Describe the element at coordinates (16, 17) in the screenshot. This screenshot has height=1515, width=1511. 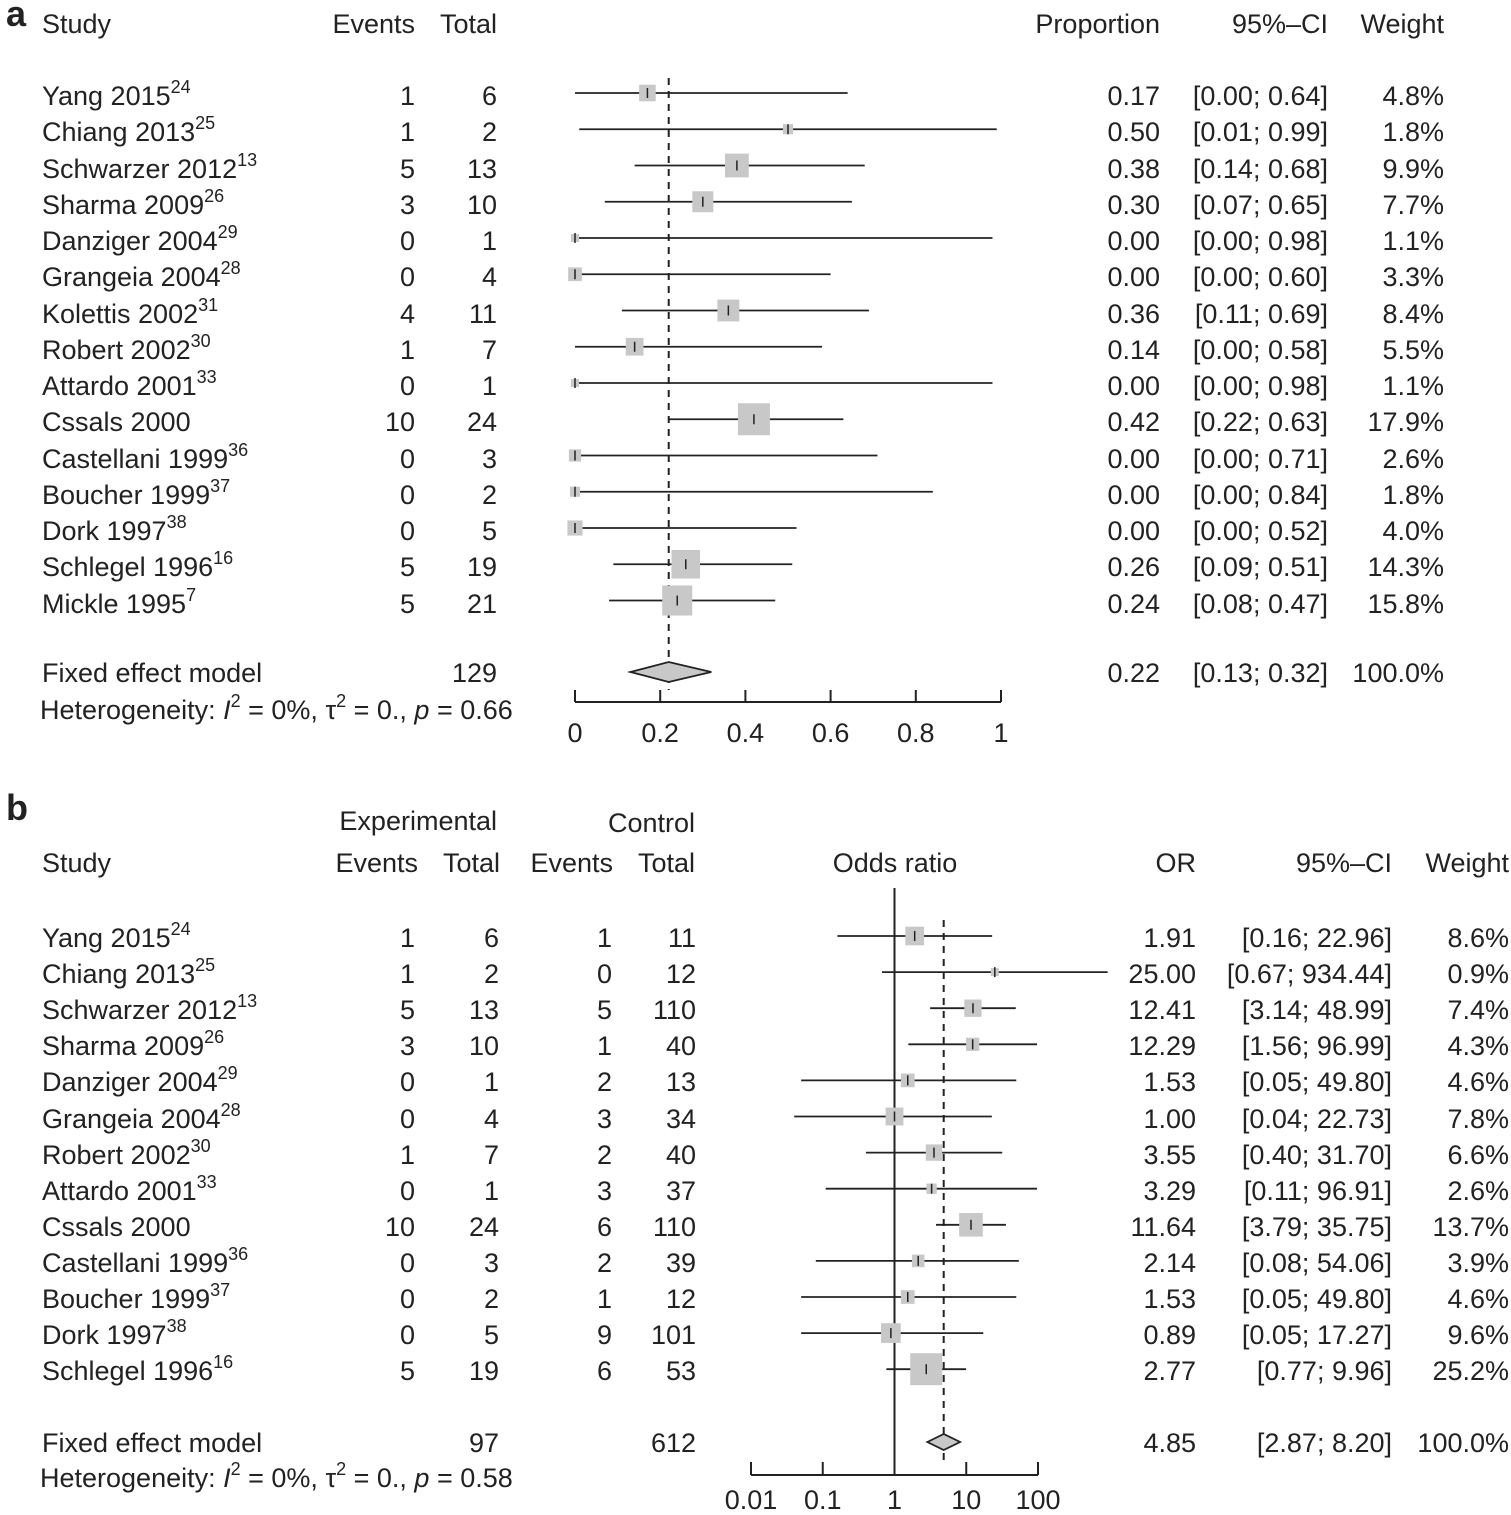
I see `panel-a-label: a` at that location.